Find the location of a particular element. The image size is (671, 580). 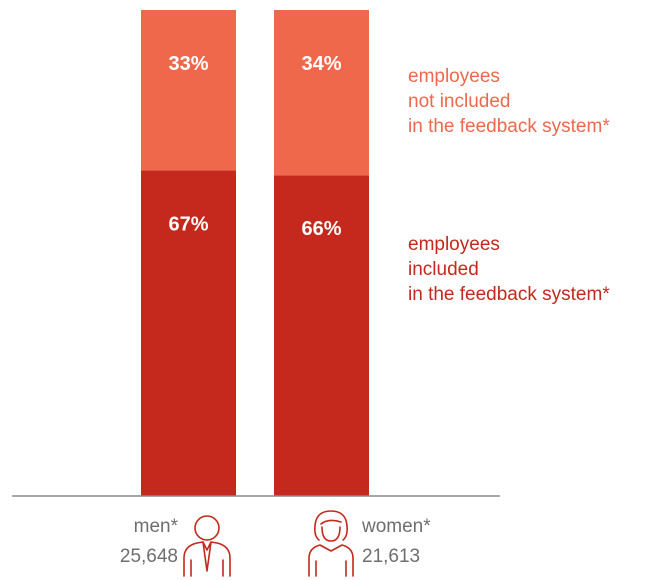

legend-included-line-1: employees is located at coordinates (454, 244).